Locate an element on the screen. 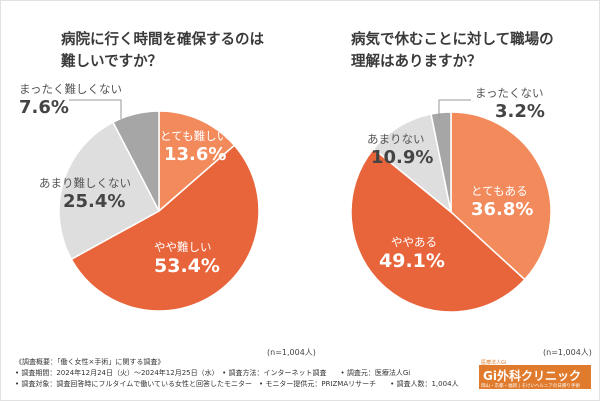 Image resolution: width=600 pixels, height=402 pixels. chart-2-title: 病気で休むことに対して職場の 理解はありますか？ is located at coordinates (452, 51).